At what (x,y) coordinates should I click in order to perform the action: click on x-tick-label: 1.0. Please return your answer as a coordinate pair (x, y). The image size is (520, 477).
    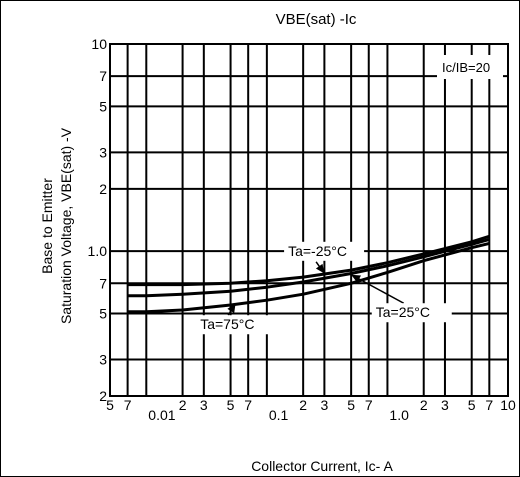
    Looking at the image, I should click on (399, 415).